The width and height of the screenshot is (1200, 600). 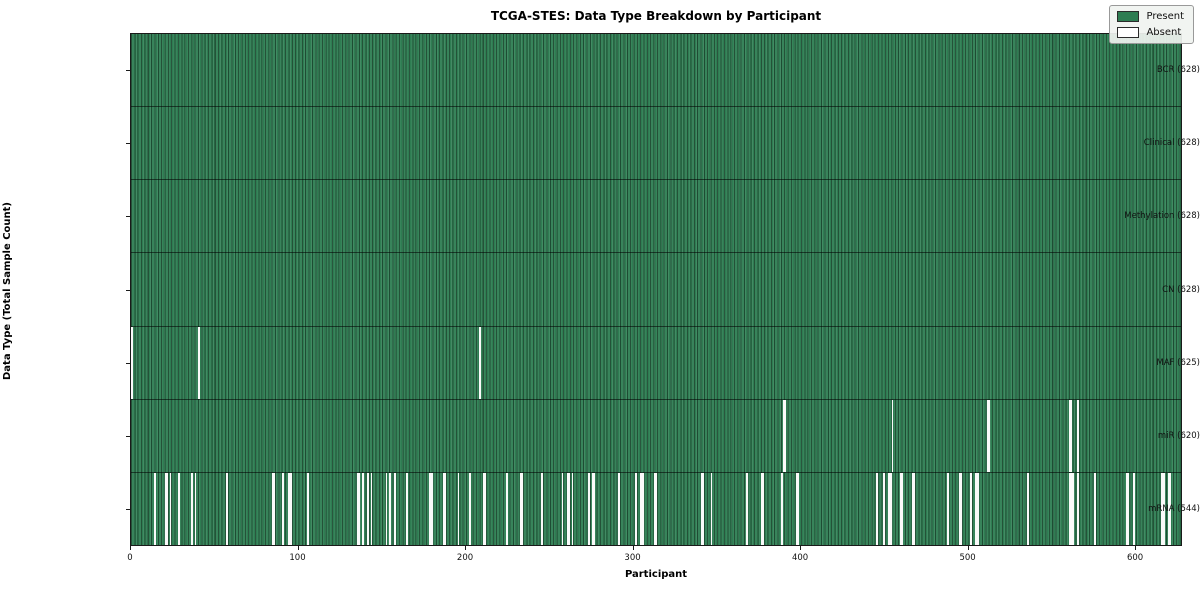 I want to click on x-tick-label: 0, so click(x=130, y=558).